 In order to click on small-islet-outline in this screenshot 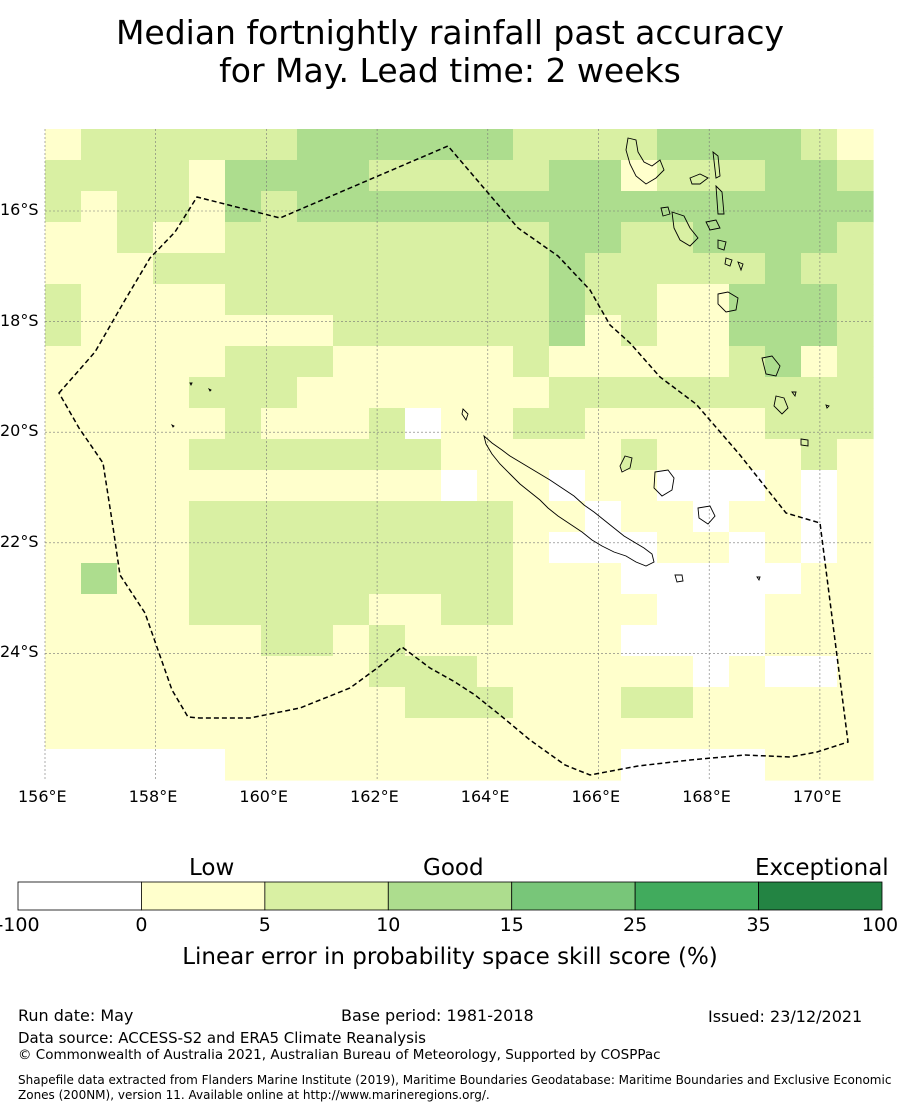, I will do `click(740, 266)`.